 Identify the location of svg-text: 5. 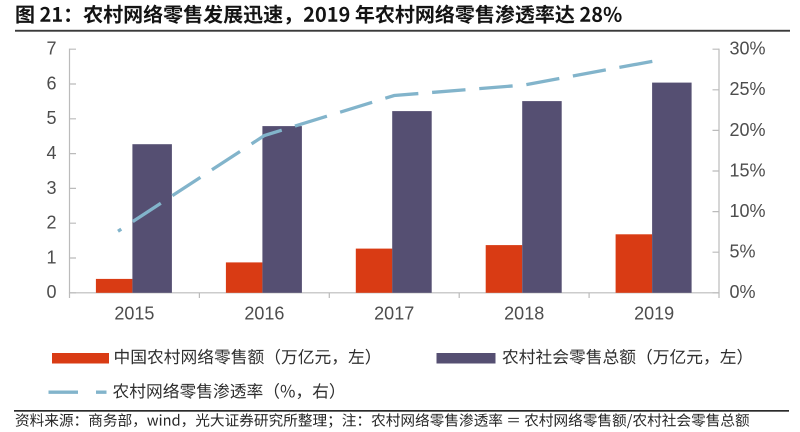
(51, 118).